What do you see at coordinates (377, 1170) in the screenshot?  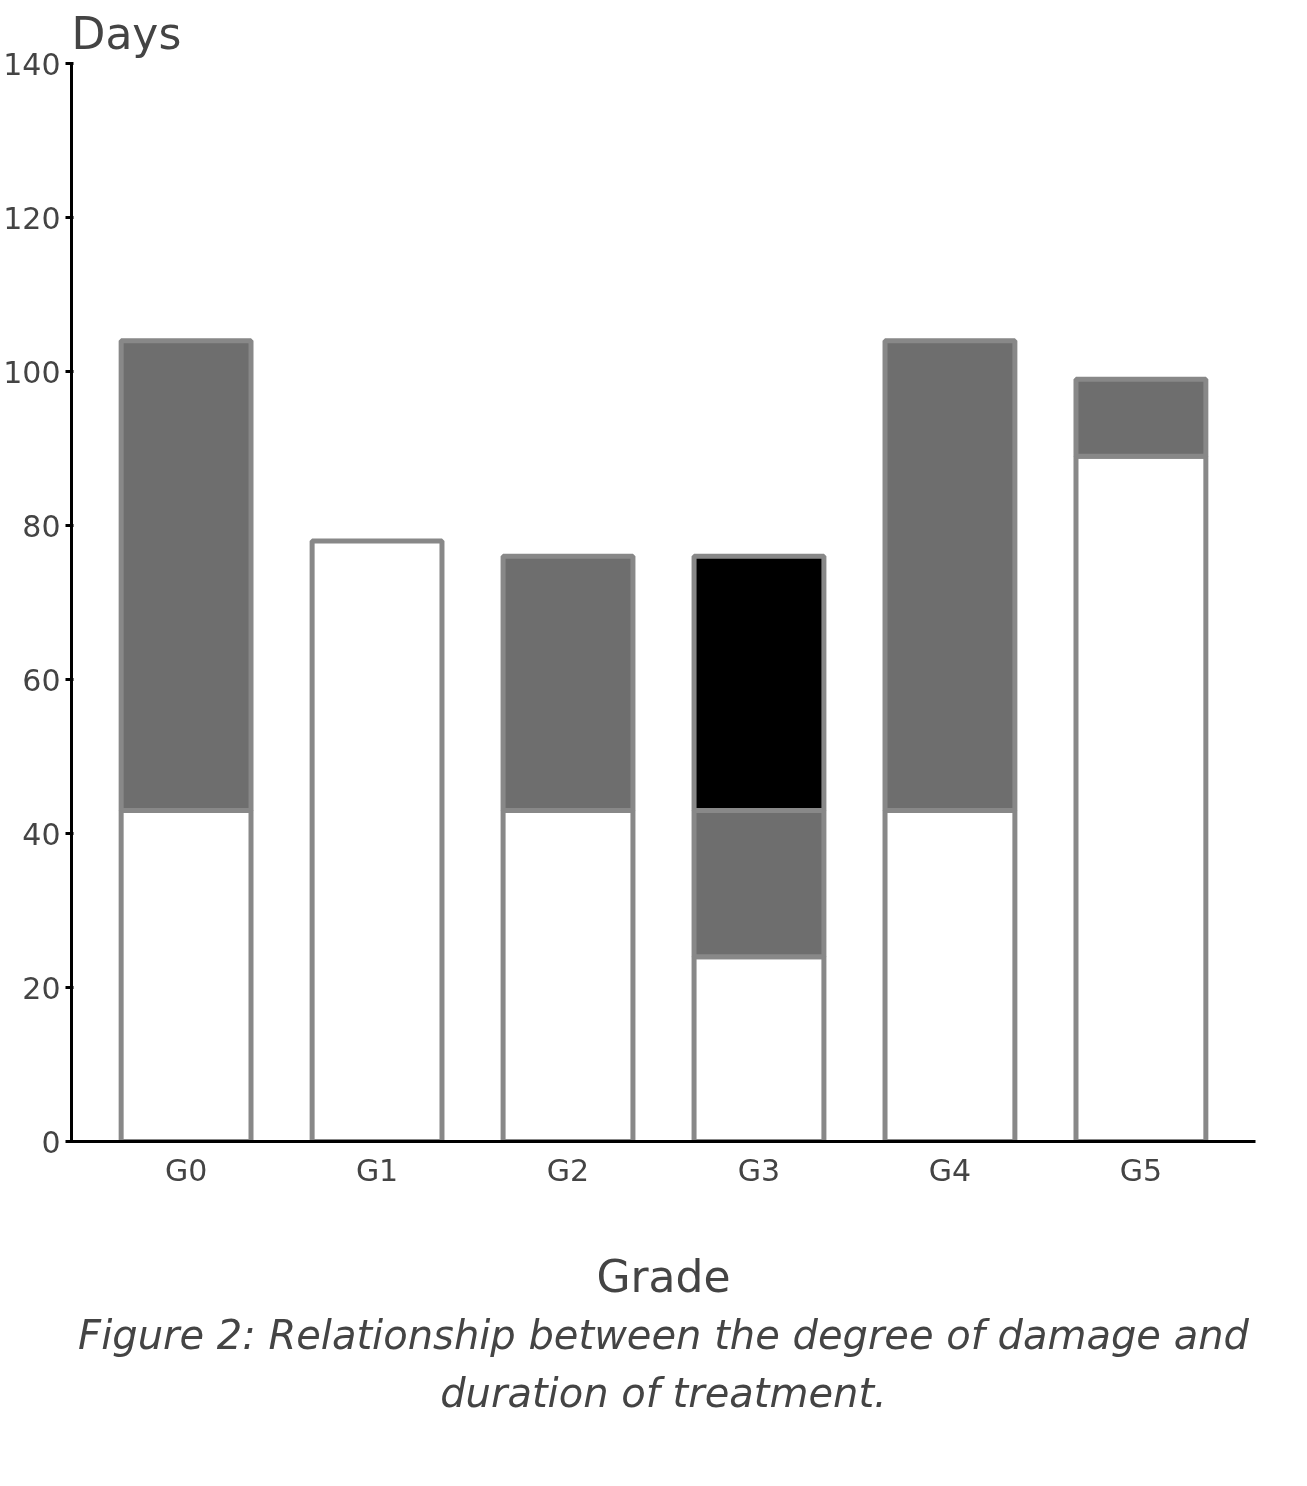 I see `x-tick-label: G1` at bounding box center [377, 1170].